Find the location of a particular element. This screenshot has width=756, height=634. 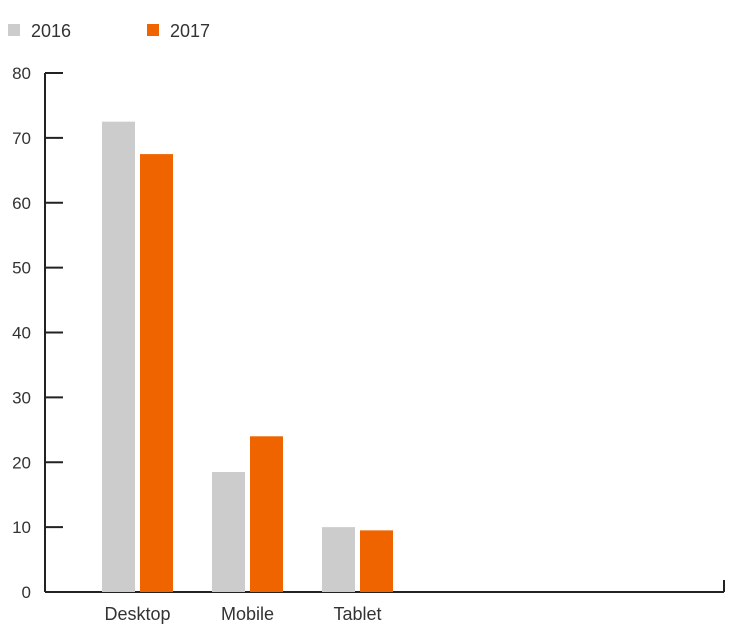

legend-swatch-2016 is located at coordinates (14, 30).